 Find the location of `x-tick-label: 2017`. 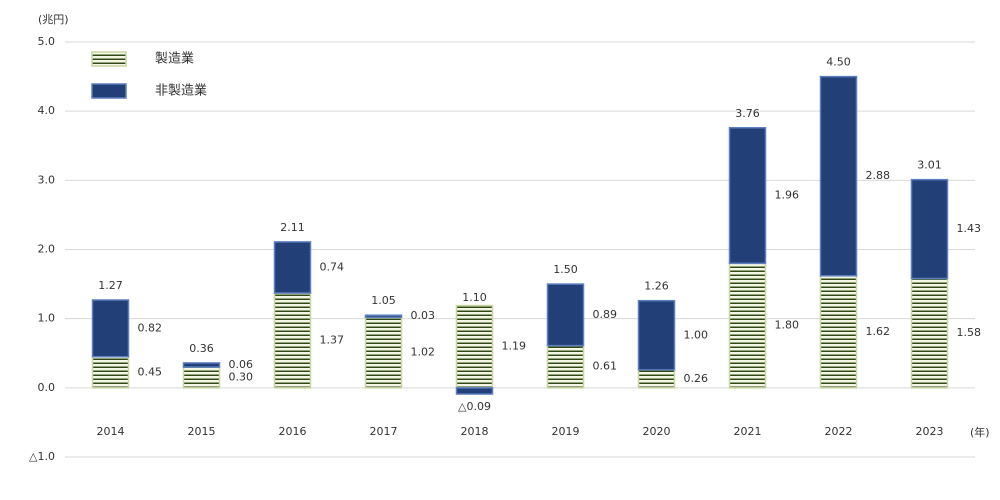

x-tick-label: 2017 is located at coordinates (384, 431).